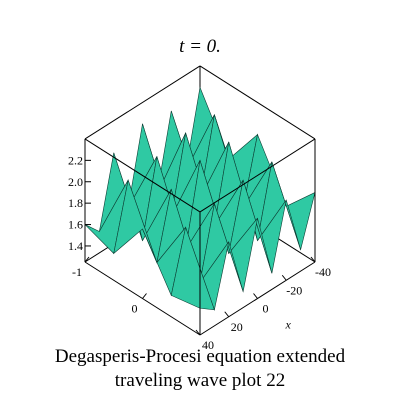 The width and height of the screenshot is (400, 405). Describe the element at coordinates (75, 225) in the screenshot. I see `z-tick-label: 1.6` at that location.